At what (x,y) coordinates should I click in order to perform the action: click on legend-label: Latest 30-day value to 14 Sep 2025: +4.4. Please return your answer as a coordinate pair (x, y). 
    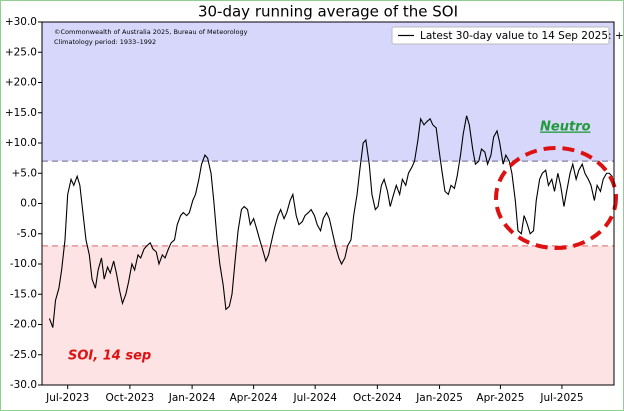
    Looking at the image, I should click on (522, 36).